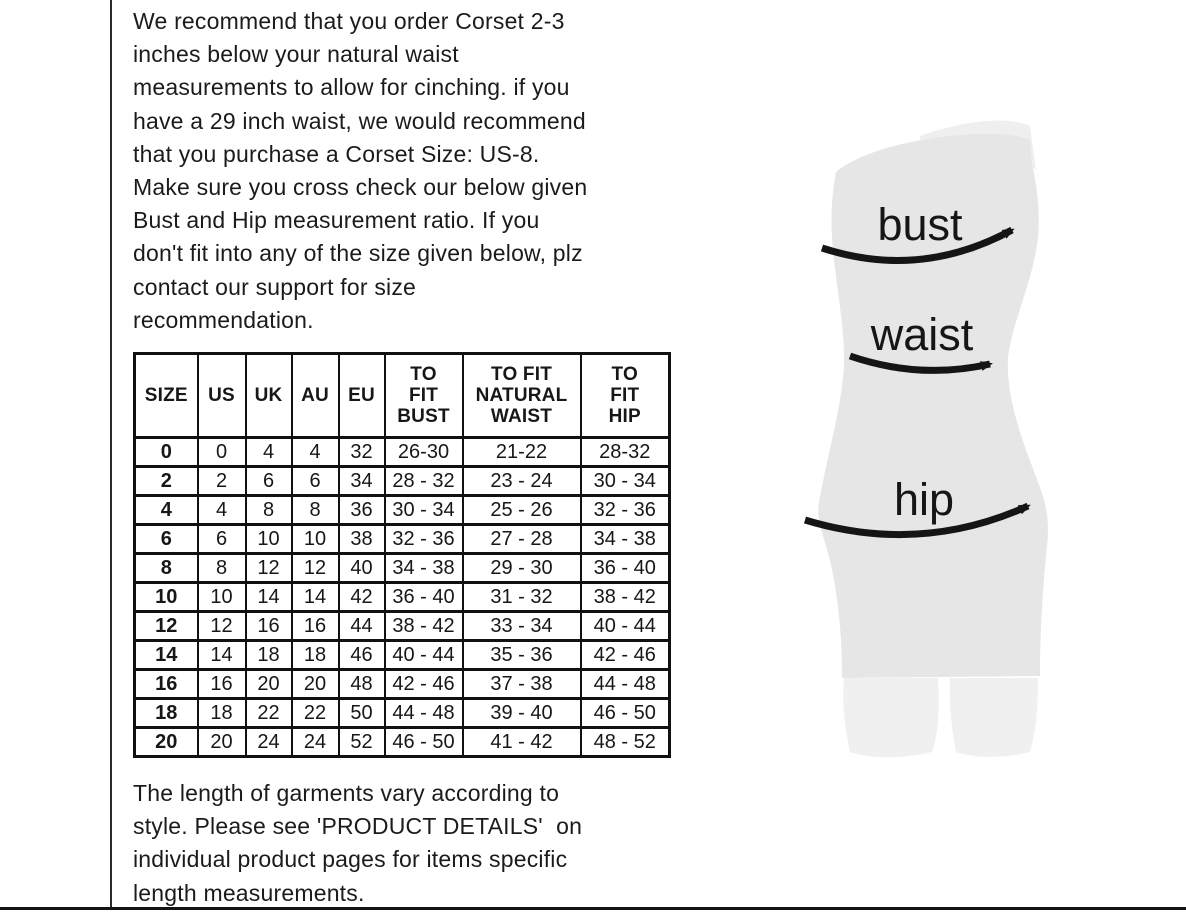  What do you see at coordinates (111, 454) in the screenshot?
I see `left-vertical-rule` at bounding box center [111, 454].